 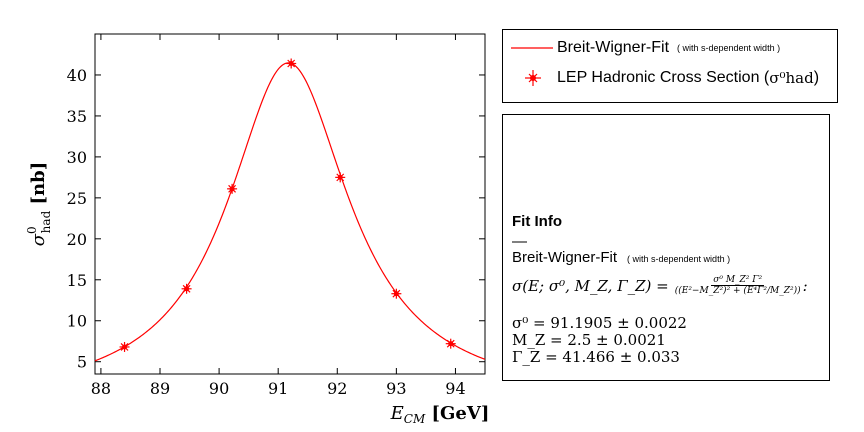 What do you see at coordinates (440, 414) in the screenshot?
I see `x-axis-label: ECM [GeV]` at bounding box center [440, 414].